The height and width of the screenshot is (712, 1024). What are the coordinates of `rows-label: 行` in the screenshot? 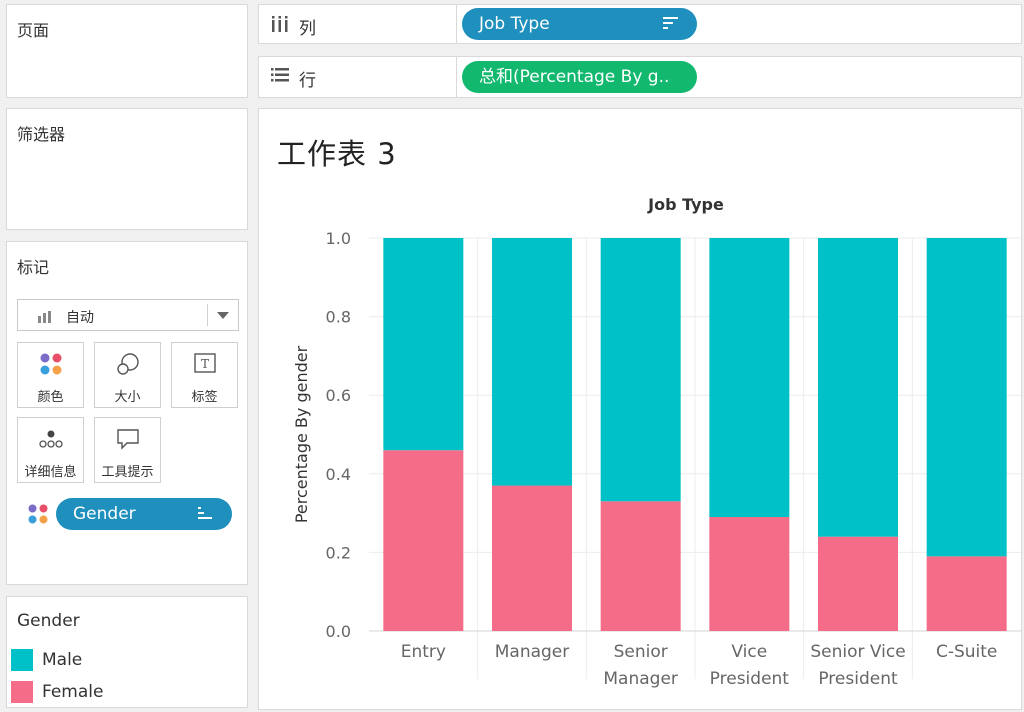 It's located at (307, 81).